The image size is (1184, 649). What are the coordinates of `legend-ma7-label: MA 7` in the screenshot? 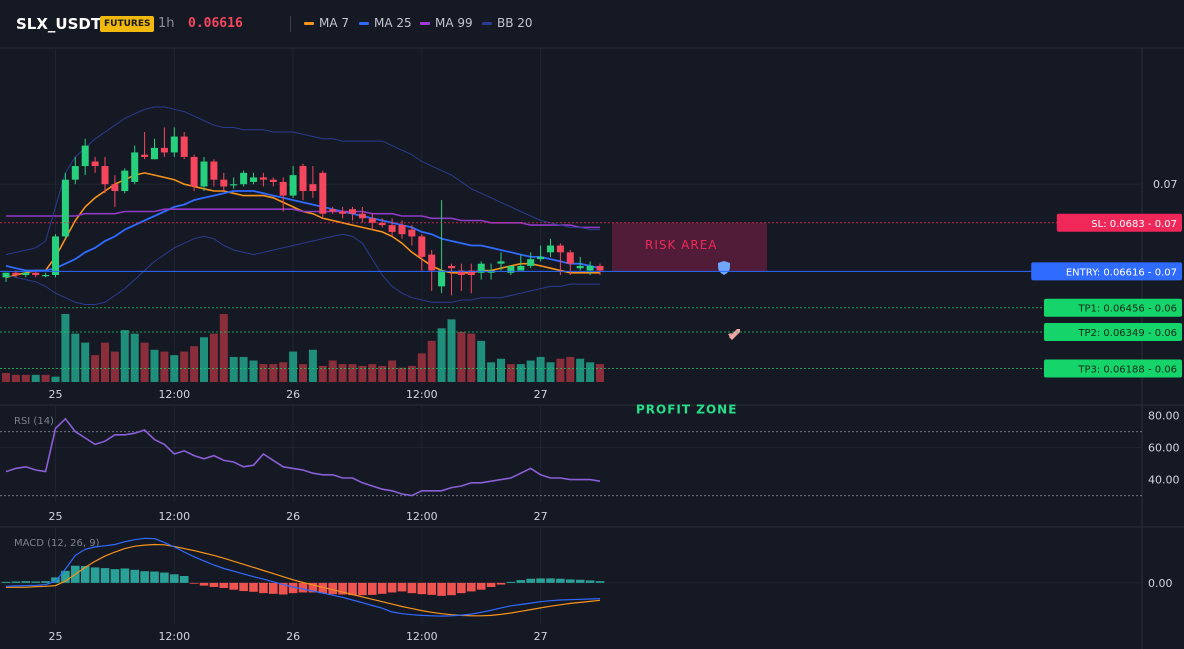 It's located at (334, 23).